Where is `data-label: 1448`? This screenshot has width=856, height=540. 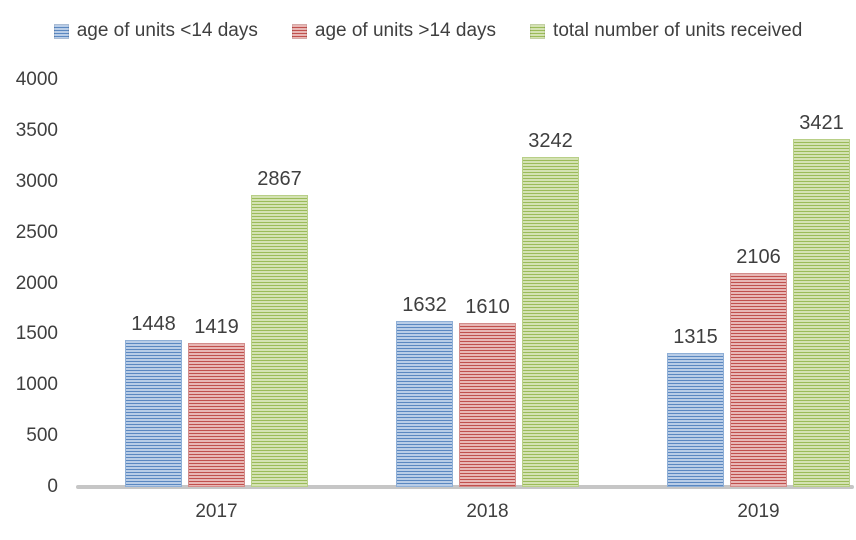
data-label: 1448 is located at coordinates (153, 323).